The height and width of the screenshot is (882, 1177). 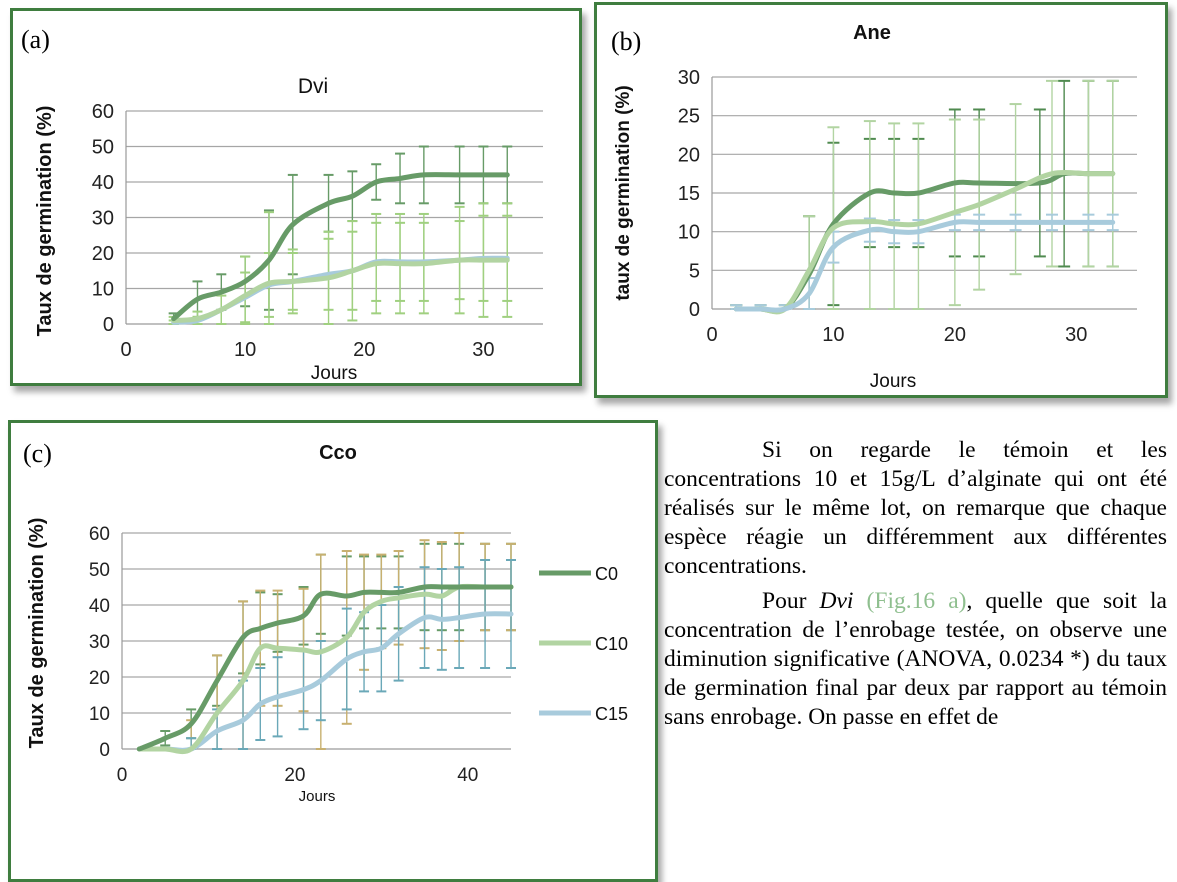 I want to click on x-tick-label: 40, so click(x=467, y=775).